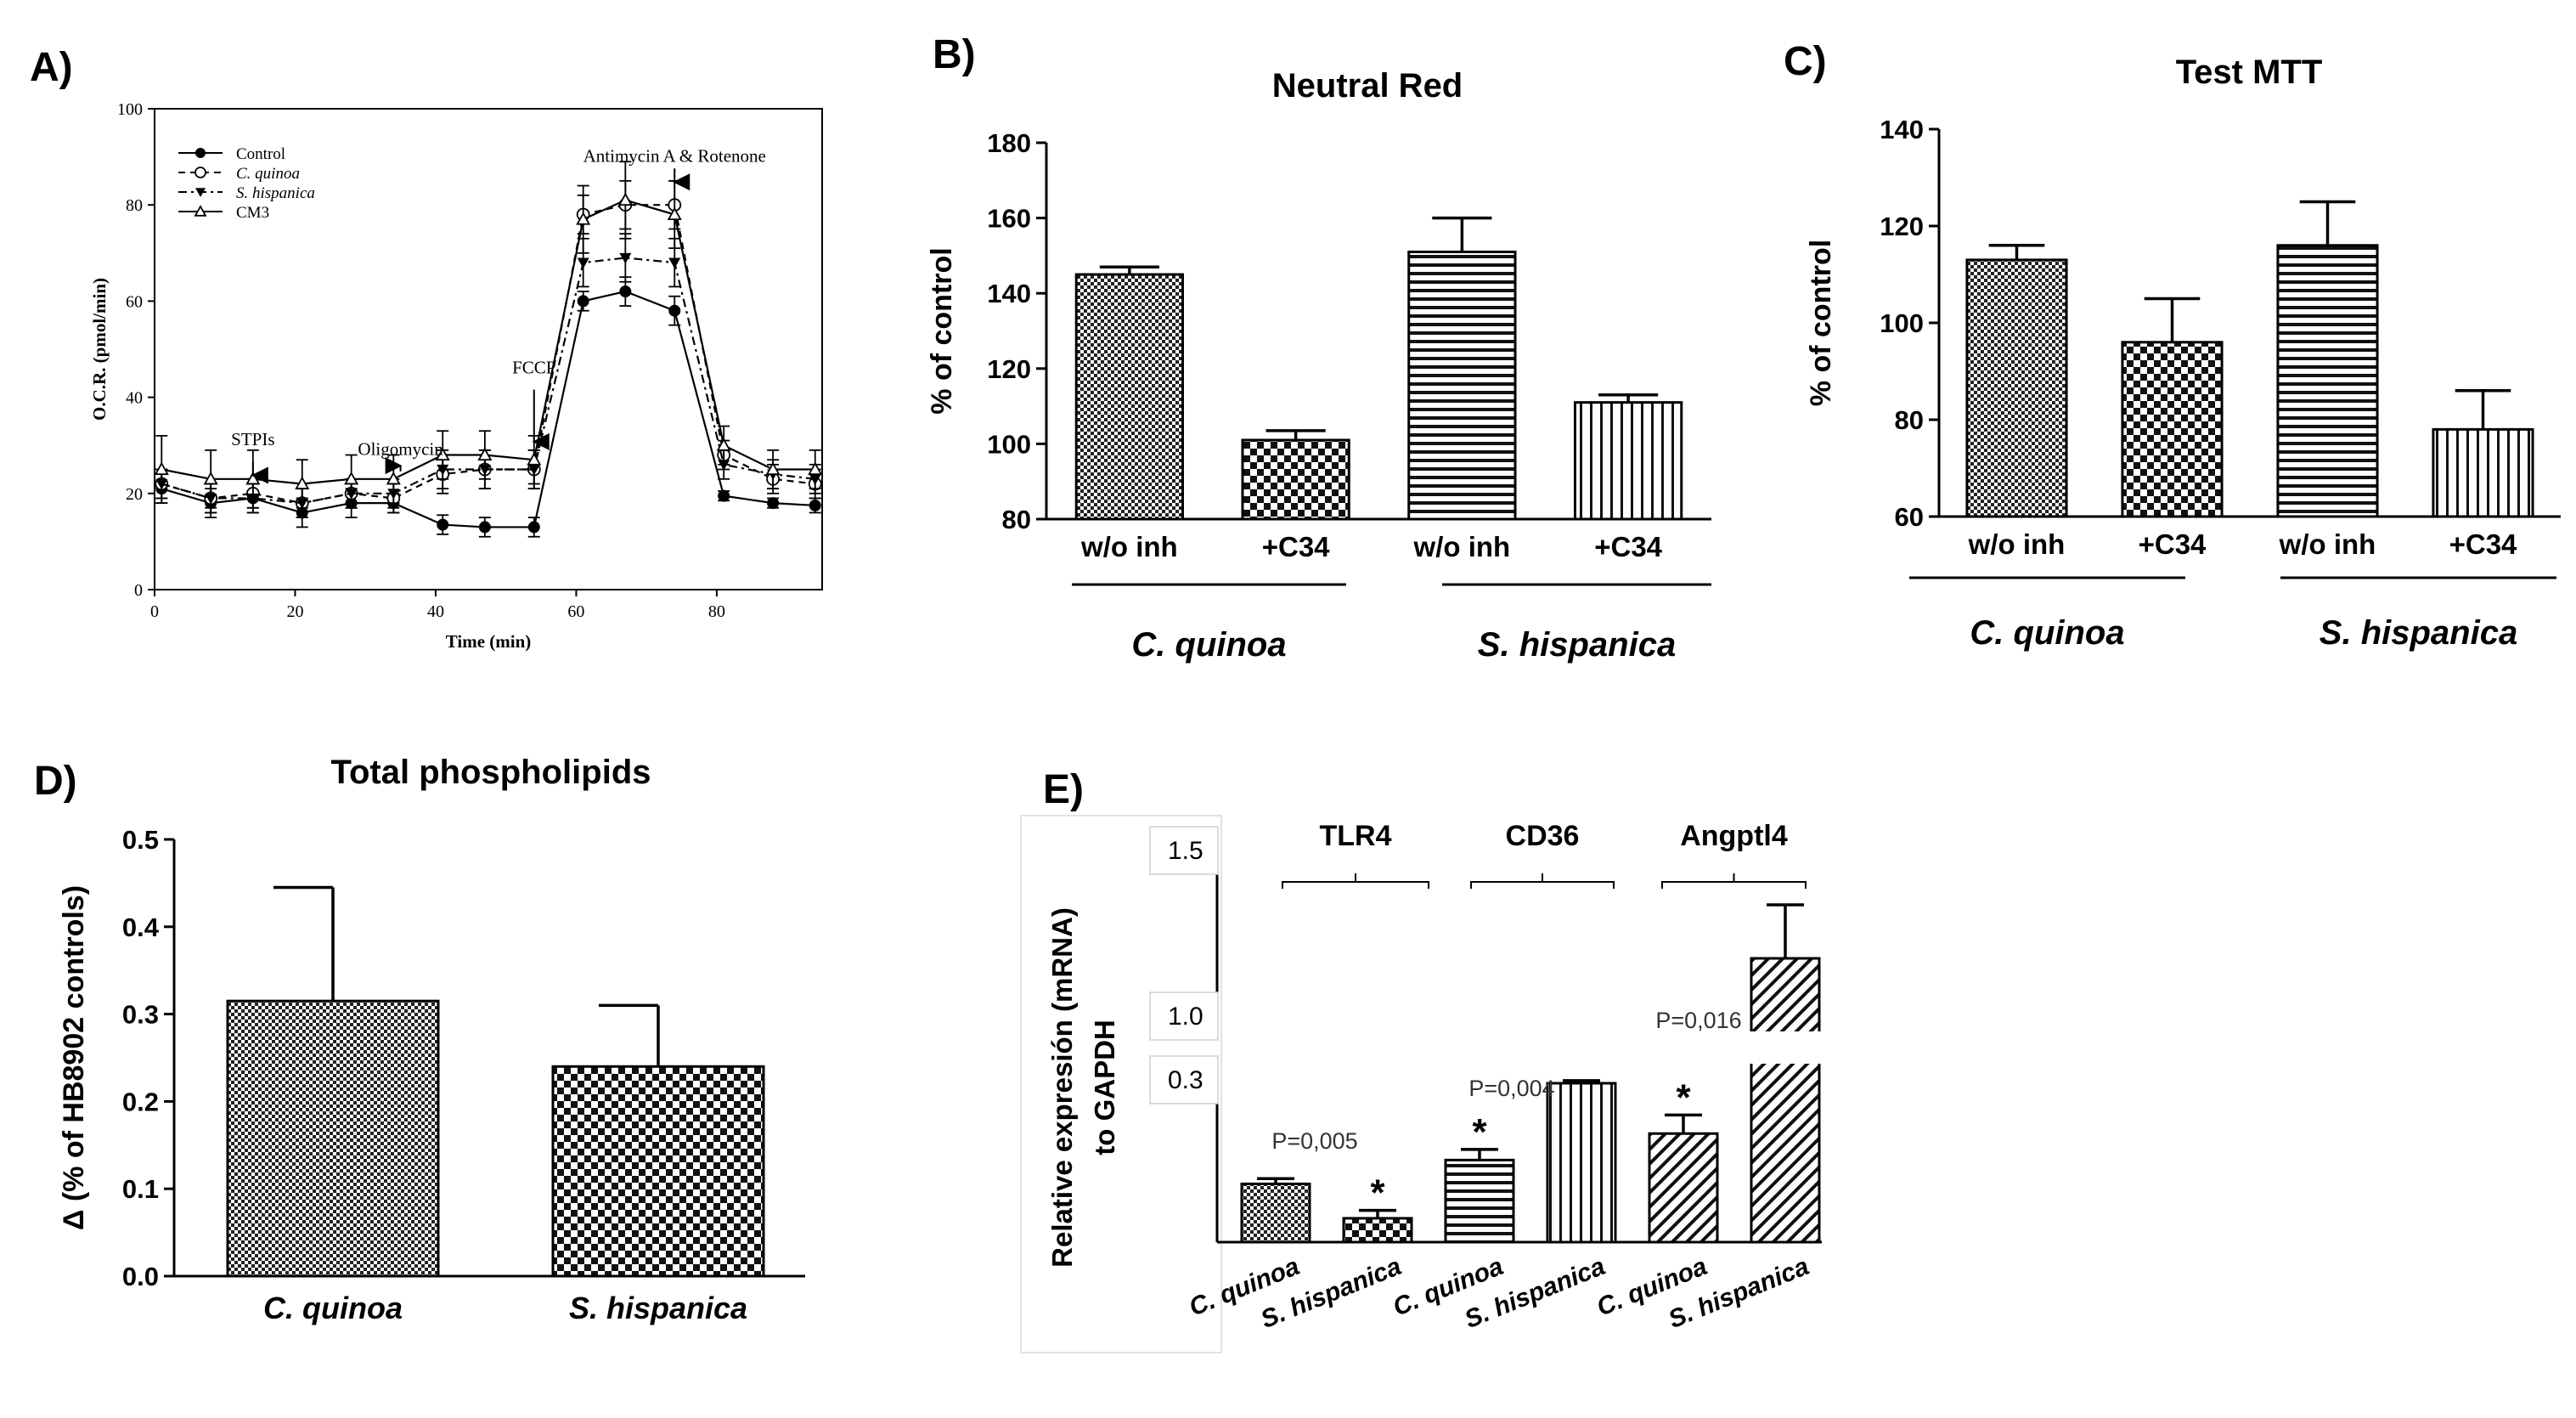 Image resolution: width=2576 pixels, height=1418 pixels. I want to click on x-tick-label: 40, so click(435, 611).